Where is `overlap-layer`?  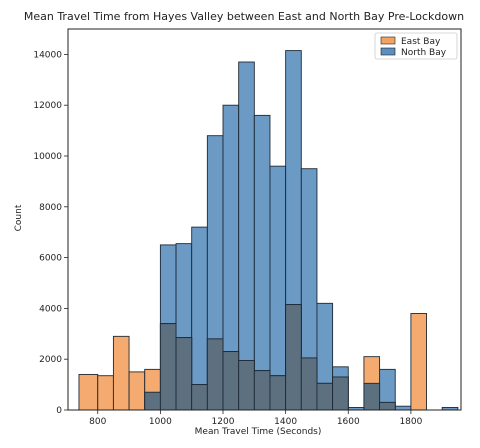
overlap-layer is located at coordinates (270, 357).